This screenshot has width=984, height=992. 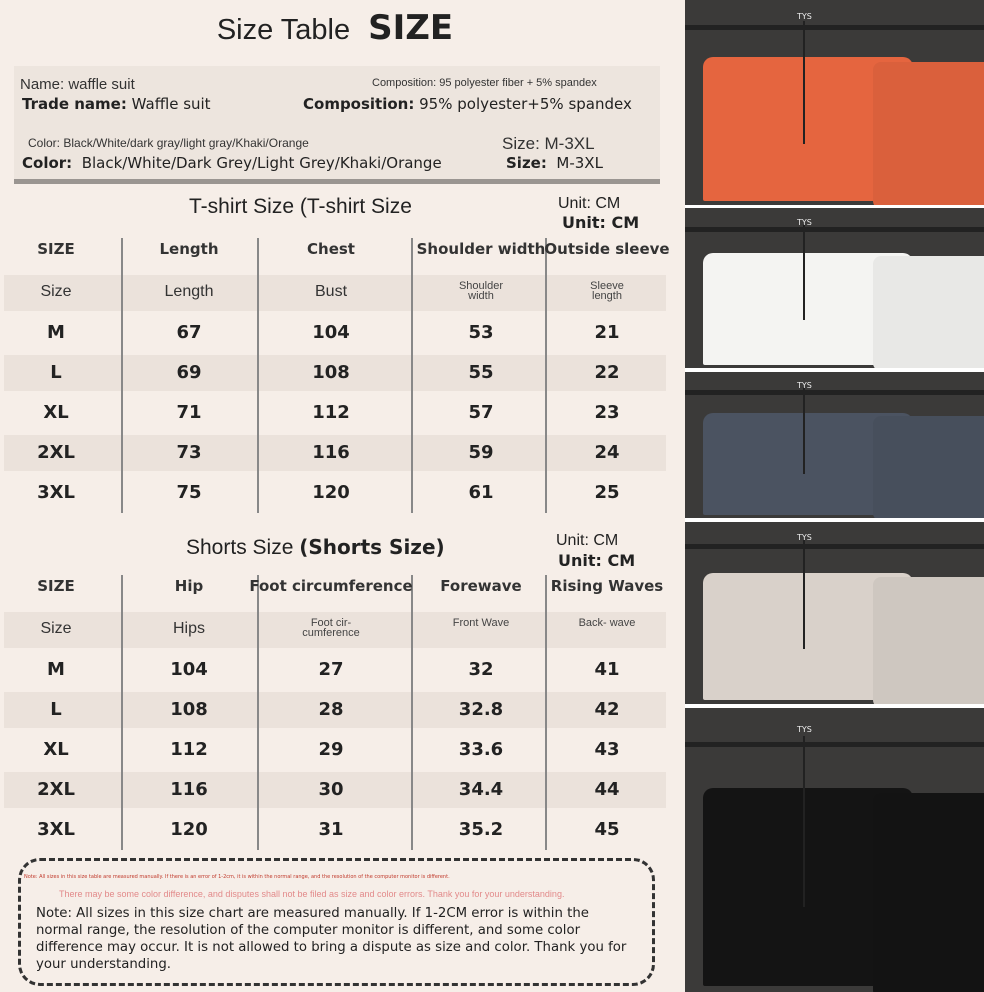 What do you see at coordinates (56, 412) in the screenshot?
I see `size-cell: XL` at bounding box center [56, 412].